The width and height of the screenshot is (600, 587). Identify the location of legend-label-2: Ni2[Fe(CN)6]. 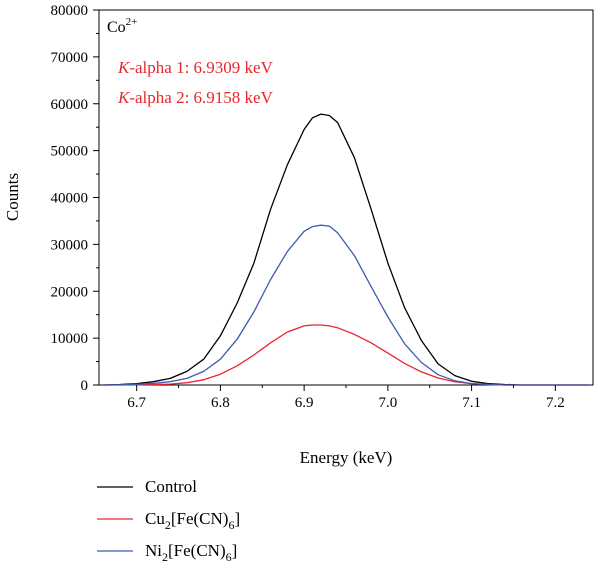
(191, 552).